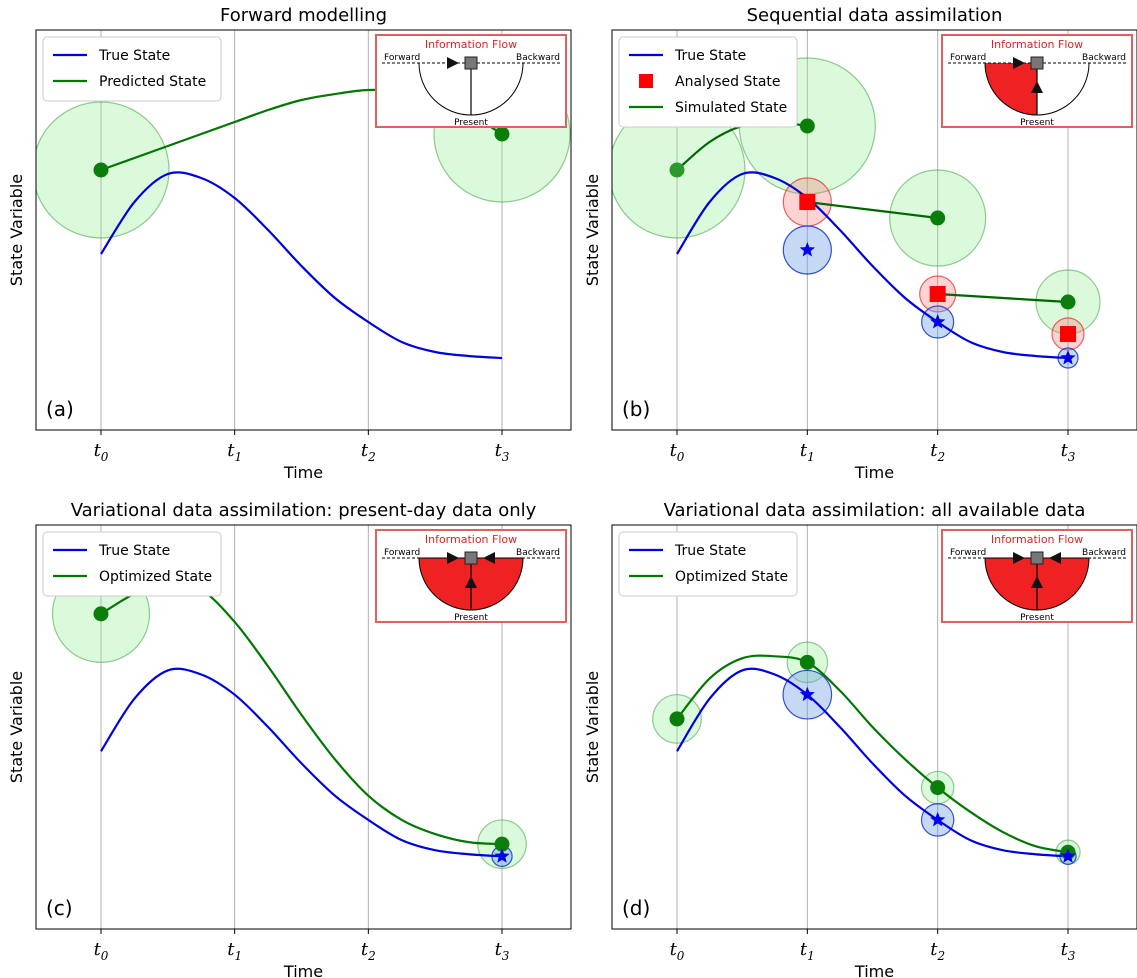 This screenshot has height=978, width=1137. What do you see at coordinates (875, 15) in the screenshot?
I see `chart-title: Sequential data assimilation` at bounding box center [875, 15].